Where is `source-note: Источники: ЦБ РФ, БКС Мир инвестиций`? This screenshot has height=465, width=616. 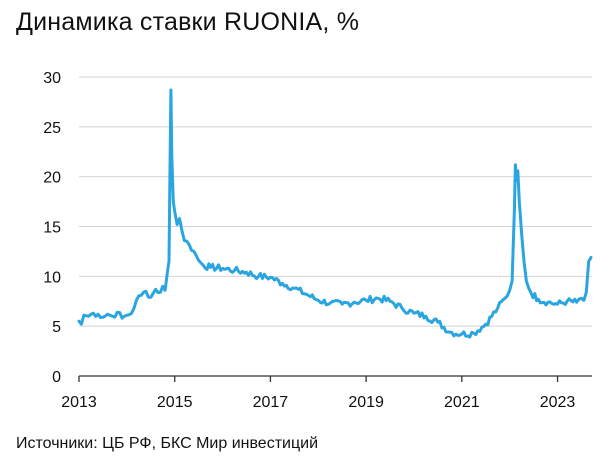
source-note: Источники: ЦБ РФ, БКС Мир инвестиций is located at coordinates (167, 443).